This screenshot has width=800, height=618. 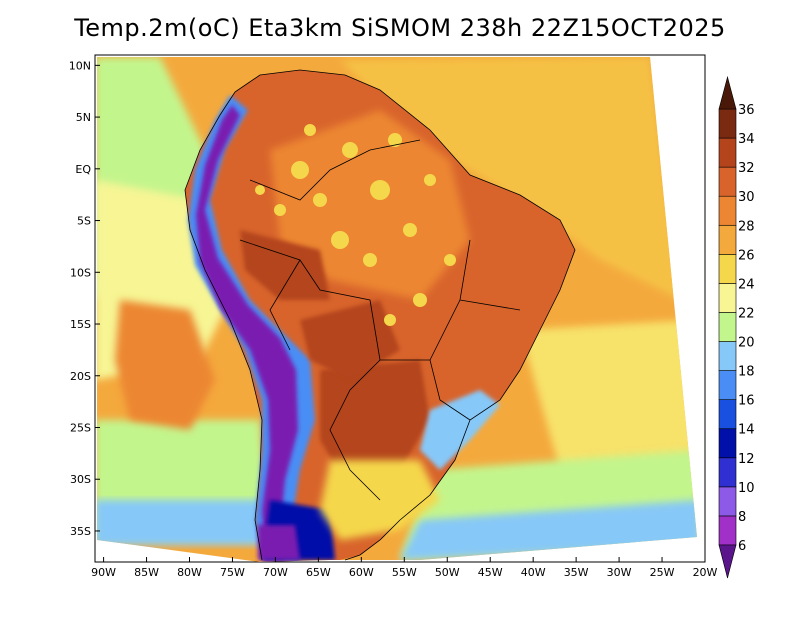 I want to click on lon-tick-label: 45W, so click(x=490, y=572).